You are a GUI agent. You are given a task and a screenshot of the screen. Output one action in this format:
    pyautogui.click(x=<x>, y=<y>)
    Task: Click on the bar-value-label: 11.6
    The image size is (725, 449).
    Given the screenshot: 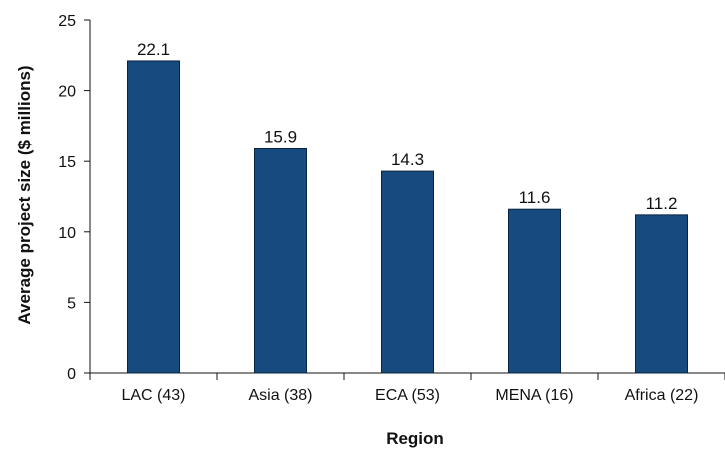 What is the action you would take?
    pyautogui.click(x=535, y=197)
    